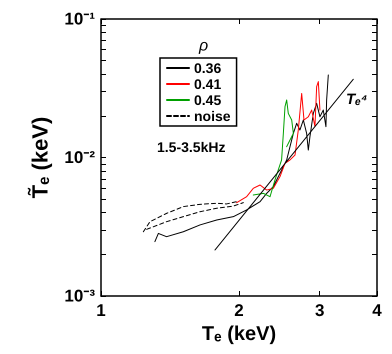 The height and width of the screenshot is (354, 392). I want to click on legend-label: noise, so click(212, 116).